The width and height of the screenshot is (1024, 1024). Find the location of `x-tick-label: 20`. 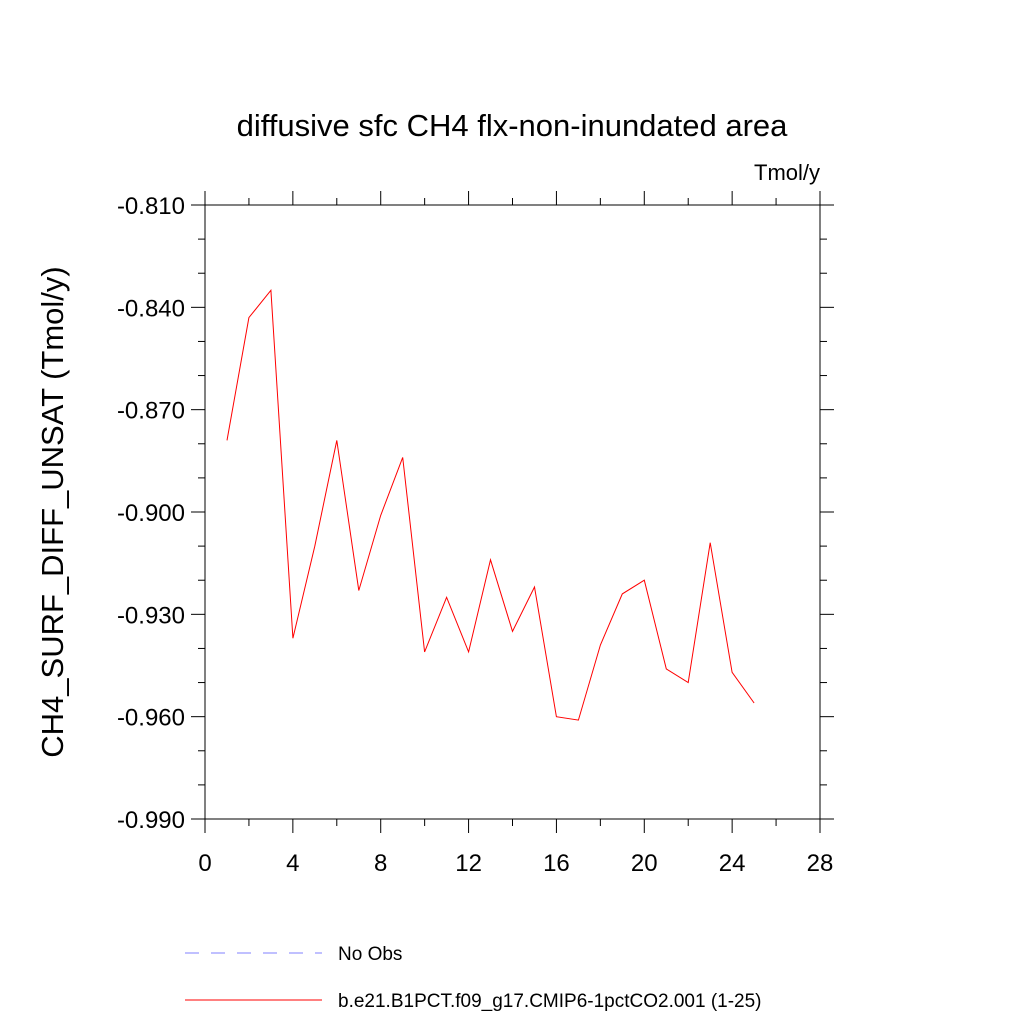

x-tick-label: 20 is located at coordinates (644, 863).